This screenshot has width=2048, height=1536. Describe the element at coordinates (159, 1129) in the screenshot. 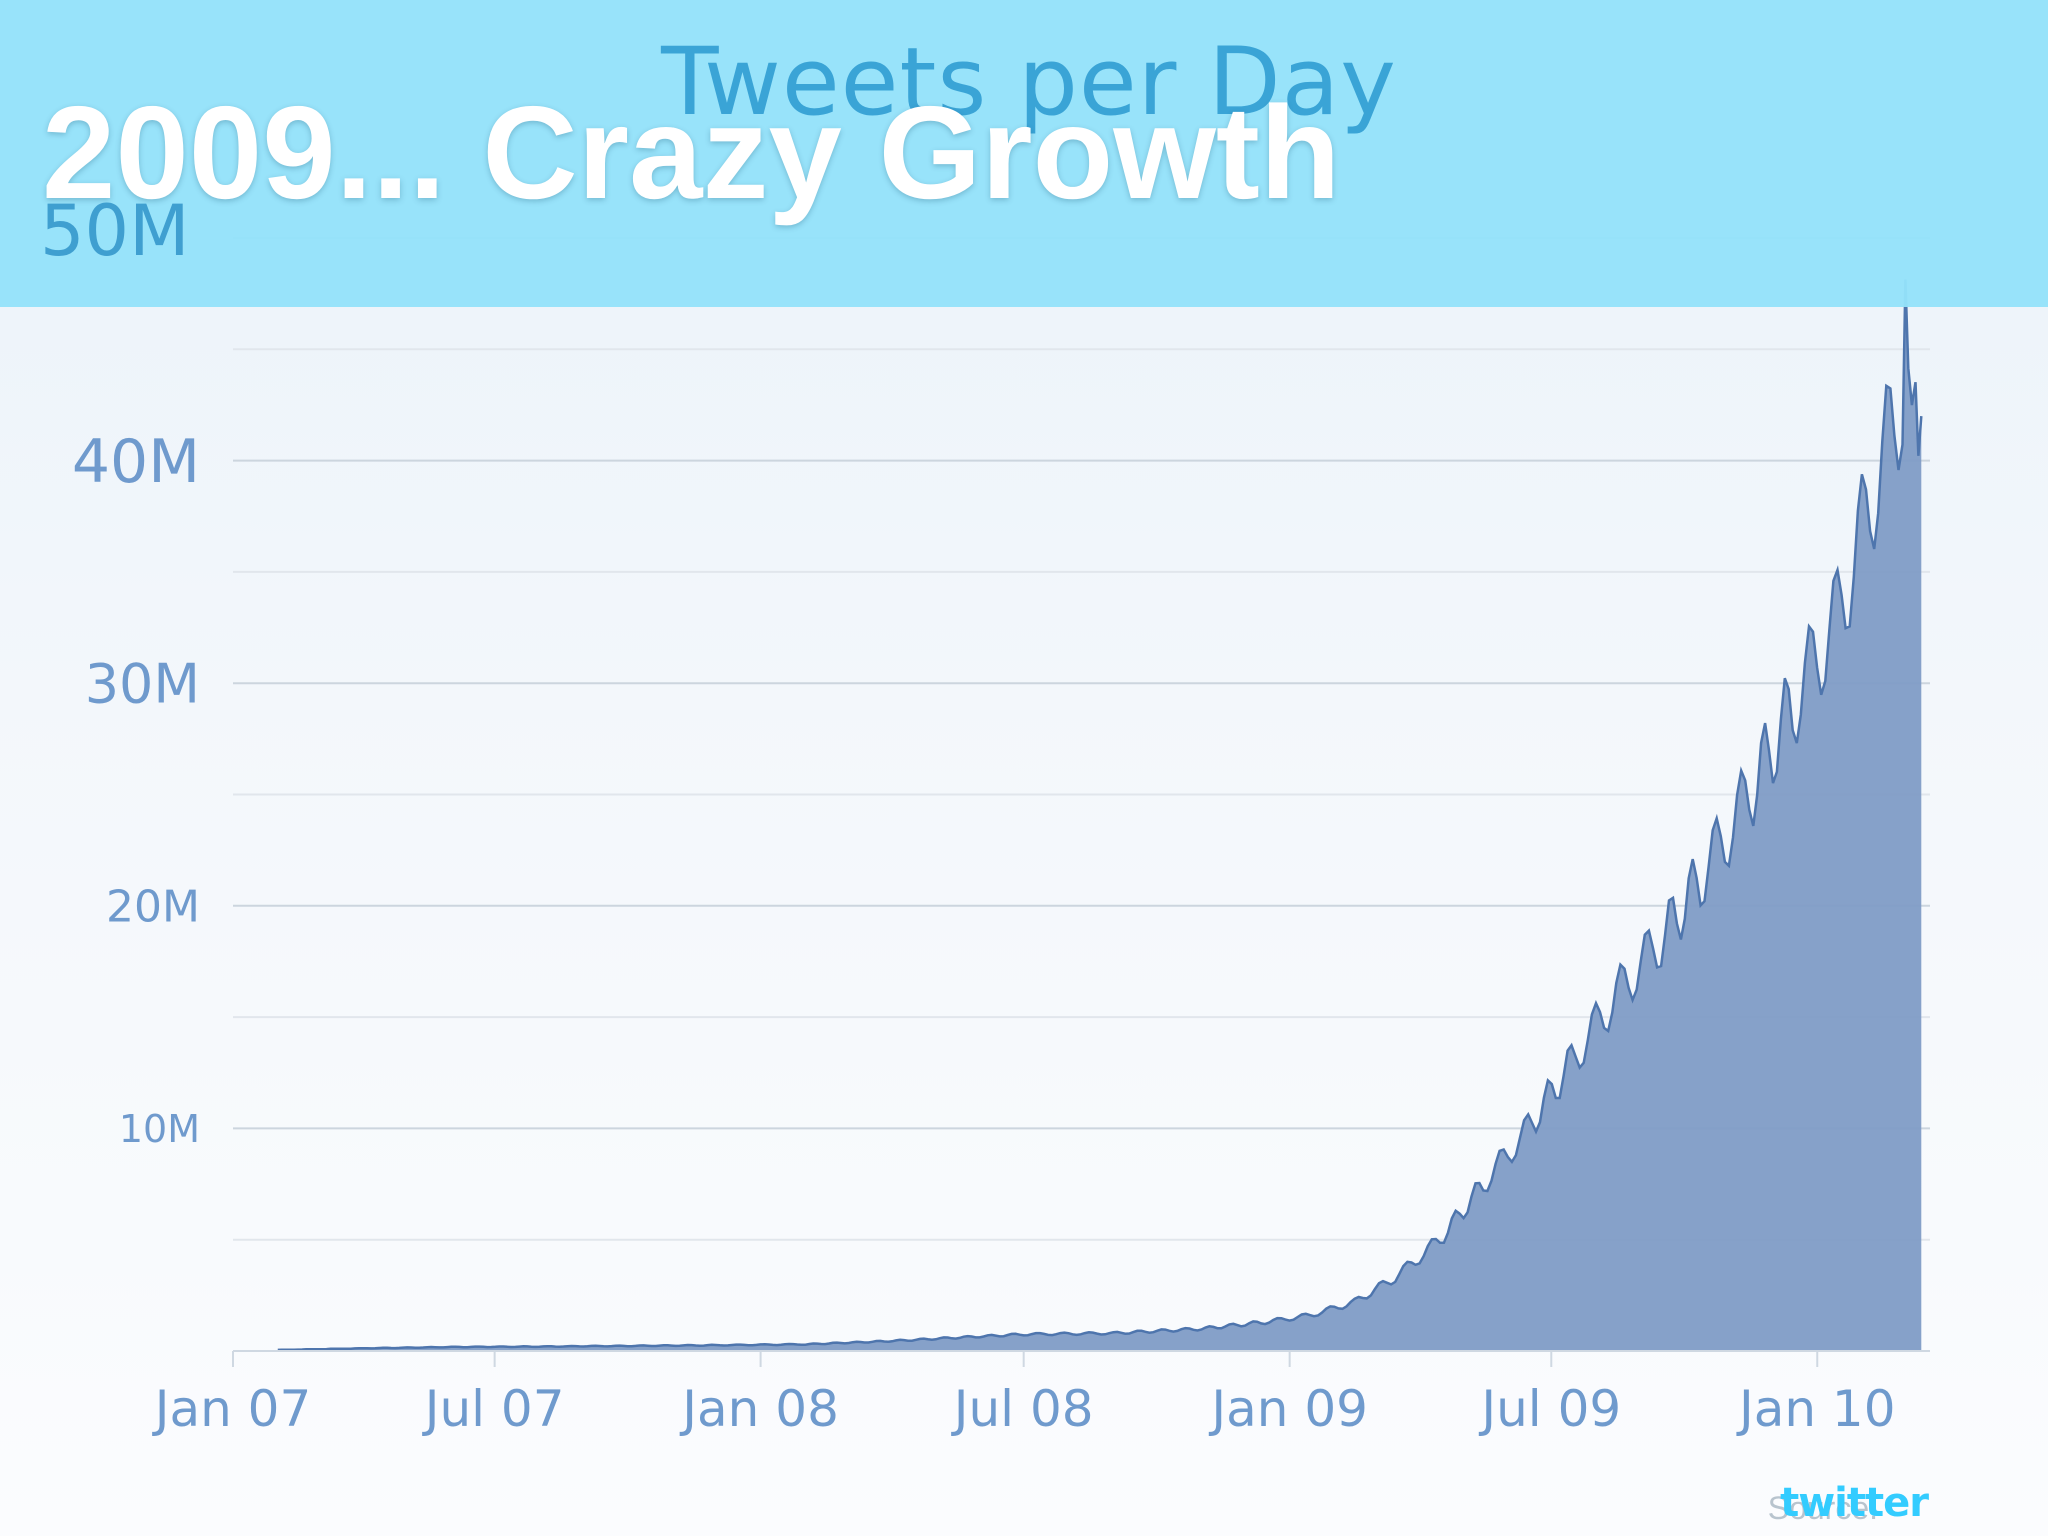

I see `y-tick-label: 10M` at that location.